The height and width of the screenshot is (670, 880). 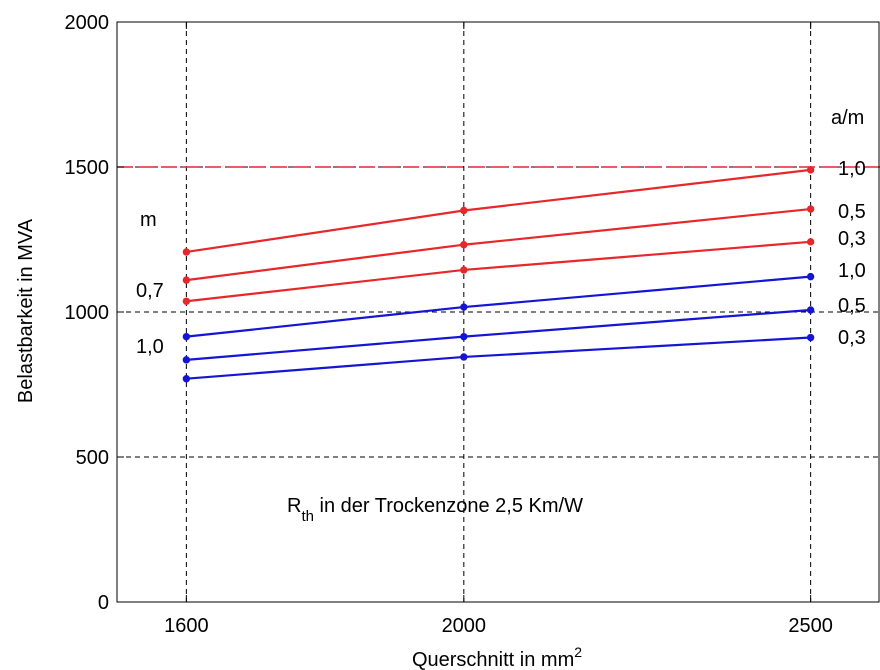 What do you see at coordinates (464, 626) in the screenshot?
I see `x-tick-label: 2000` at bounding box center [464, 626].